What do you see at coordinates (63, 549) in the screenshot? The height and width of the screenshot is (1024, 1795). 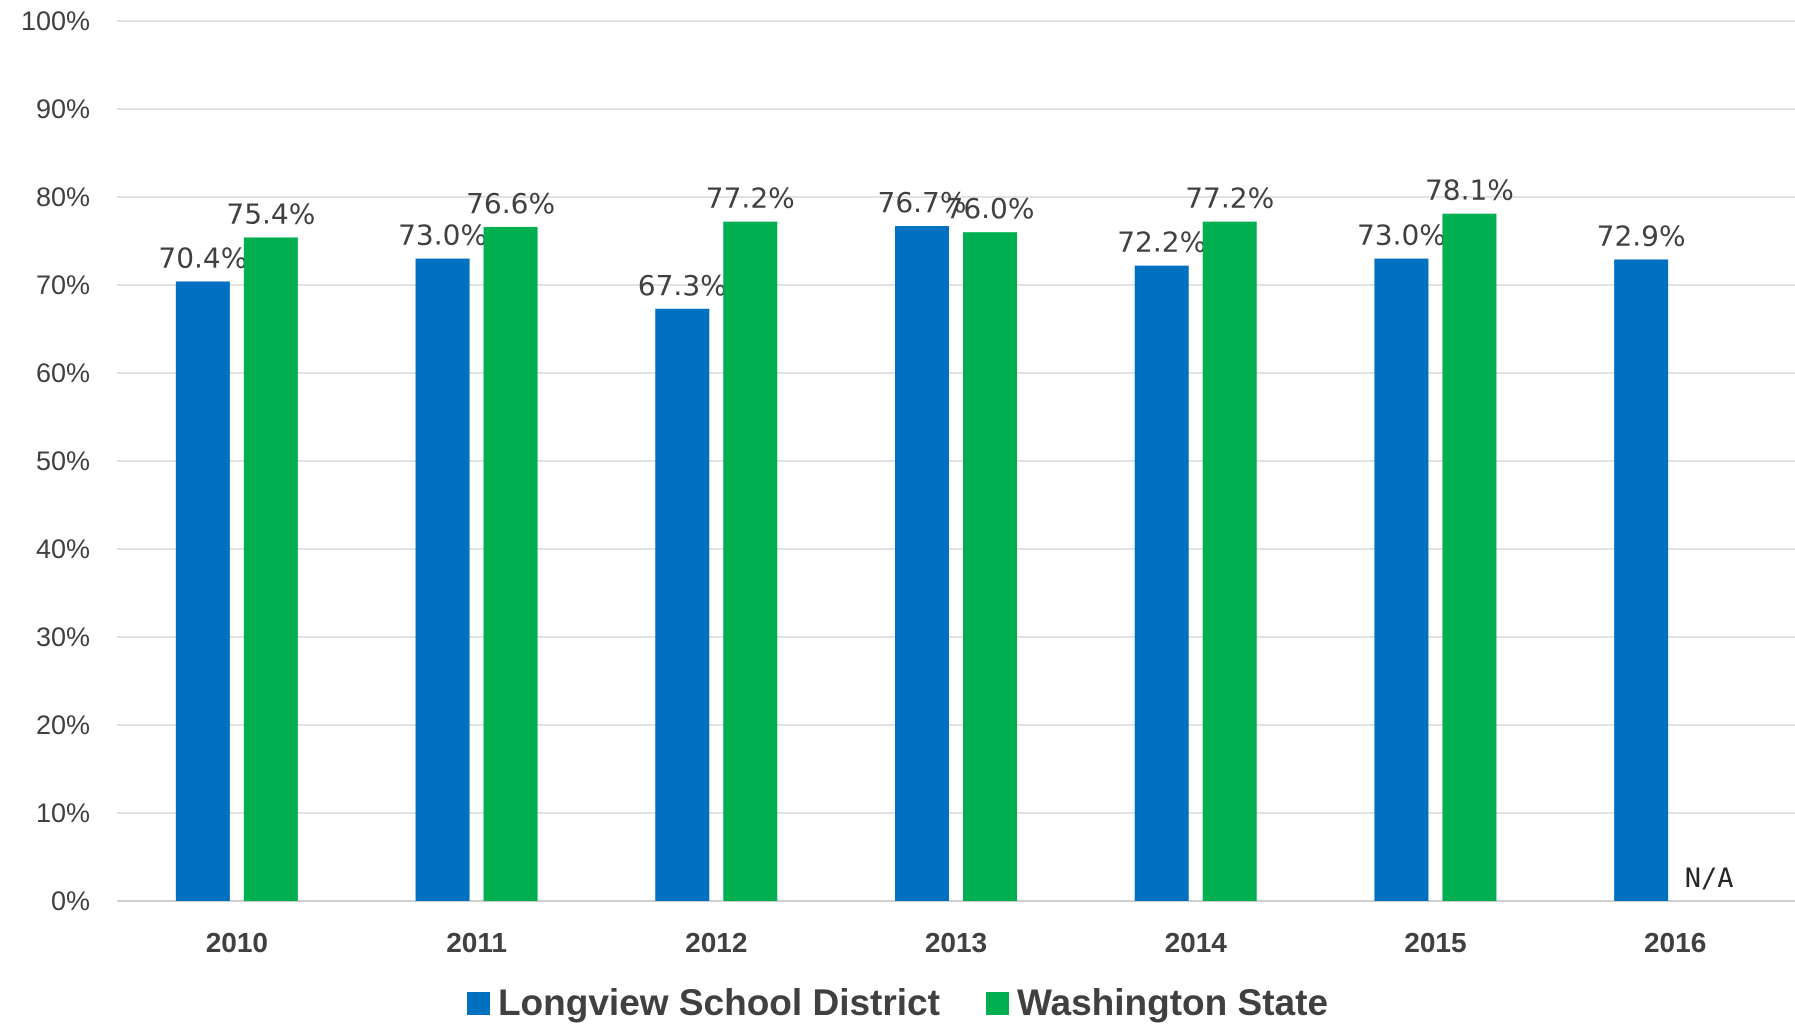 I see `y-tick-label: 40%` at bounding box center [63, 549].